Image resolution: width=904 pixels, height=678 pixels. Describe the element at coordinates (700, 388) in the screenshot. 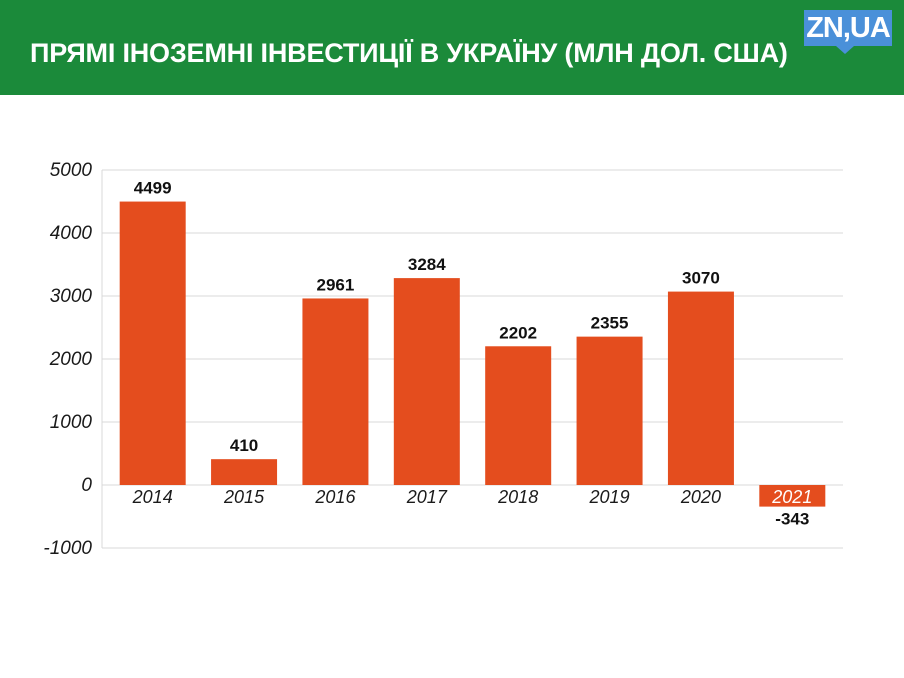

I see `bar-2020` at that location.